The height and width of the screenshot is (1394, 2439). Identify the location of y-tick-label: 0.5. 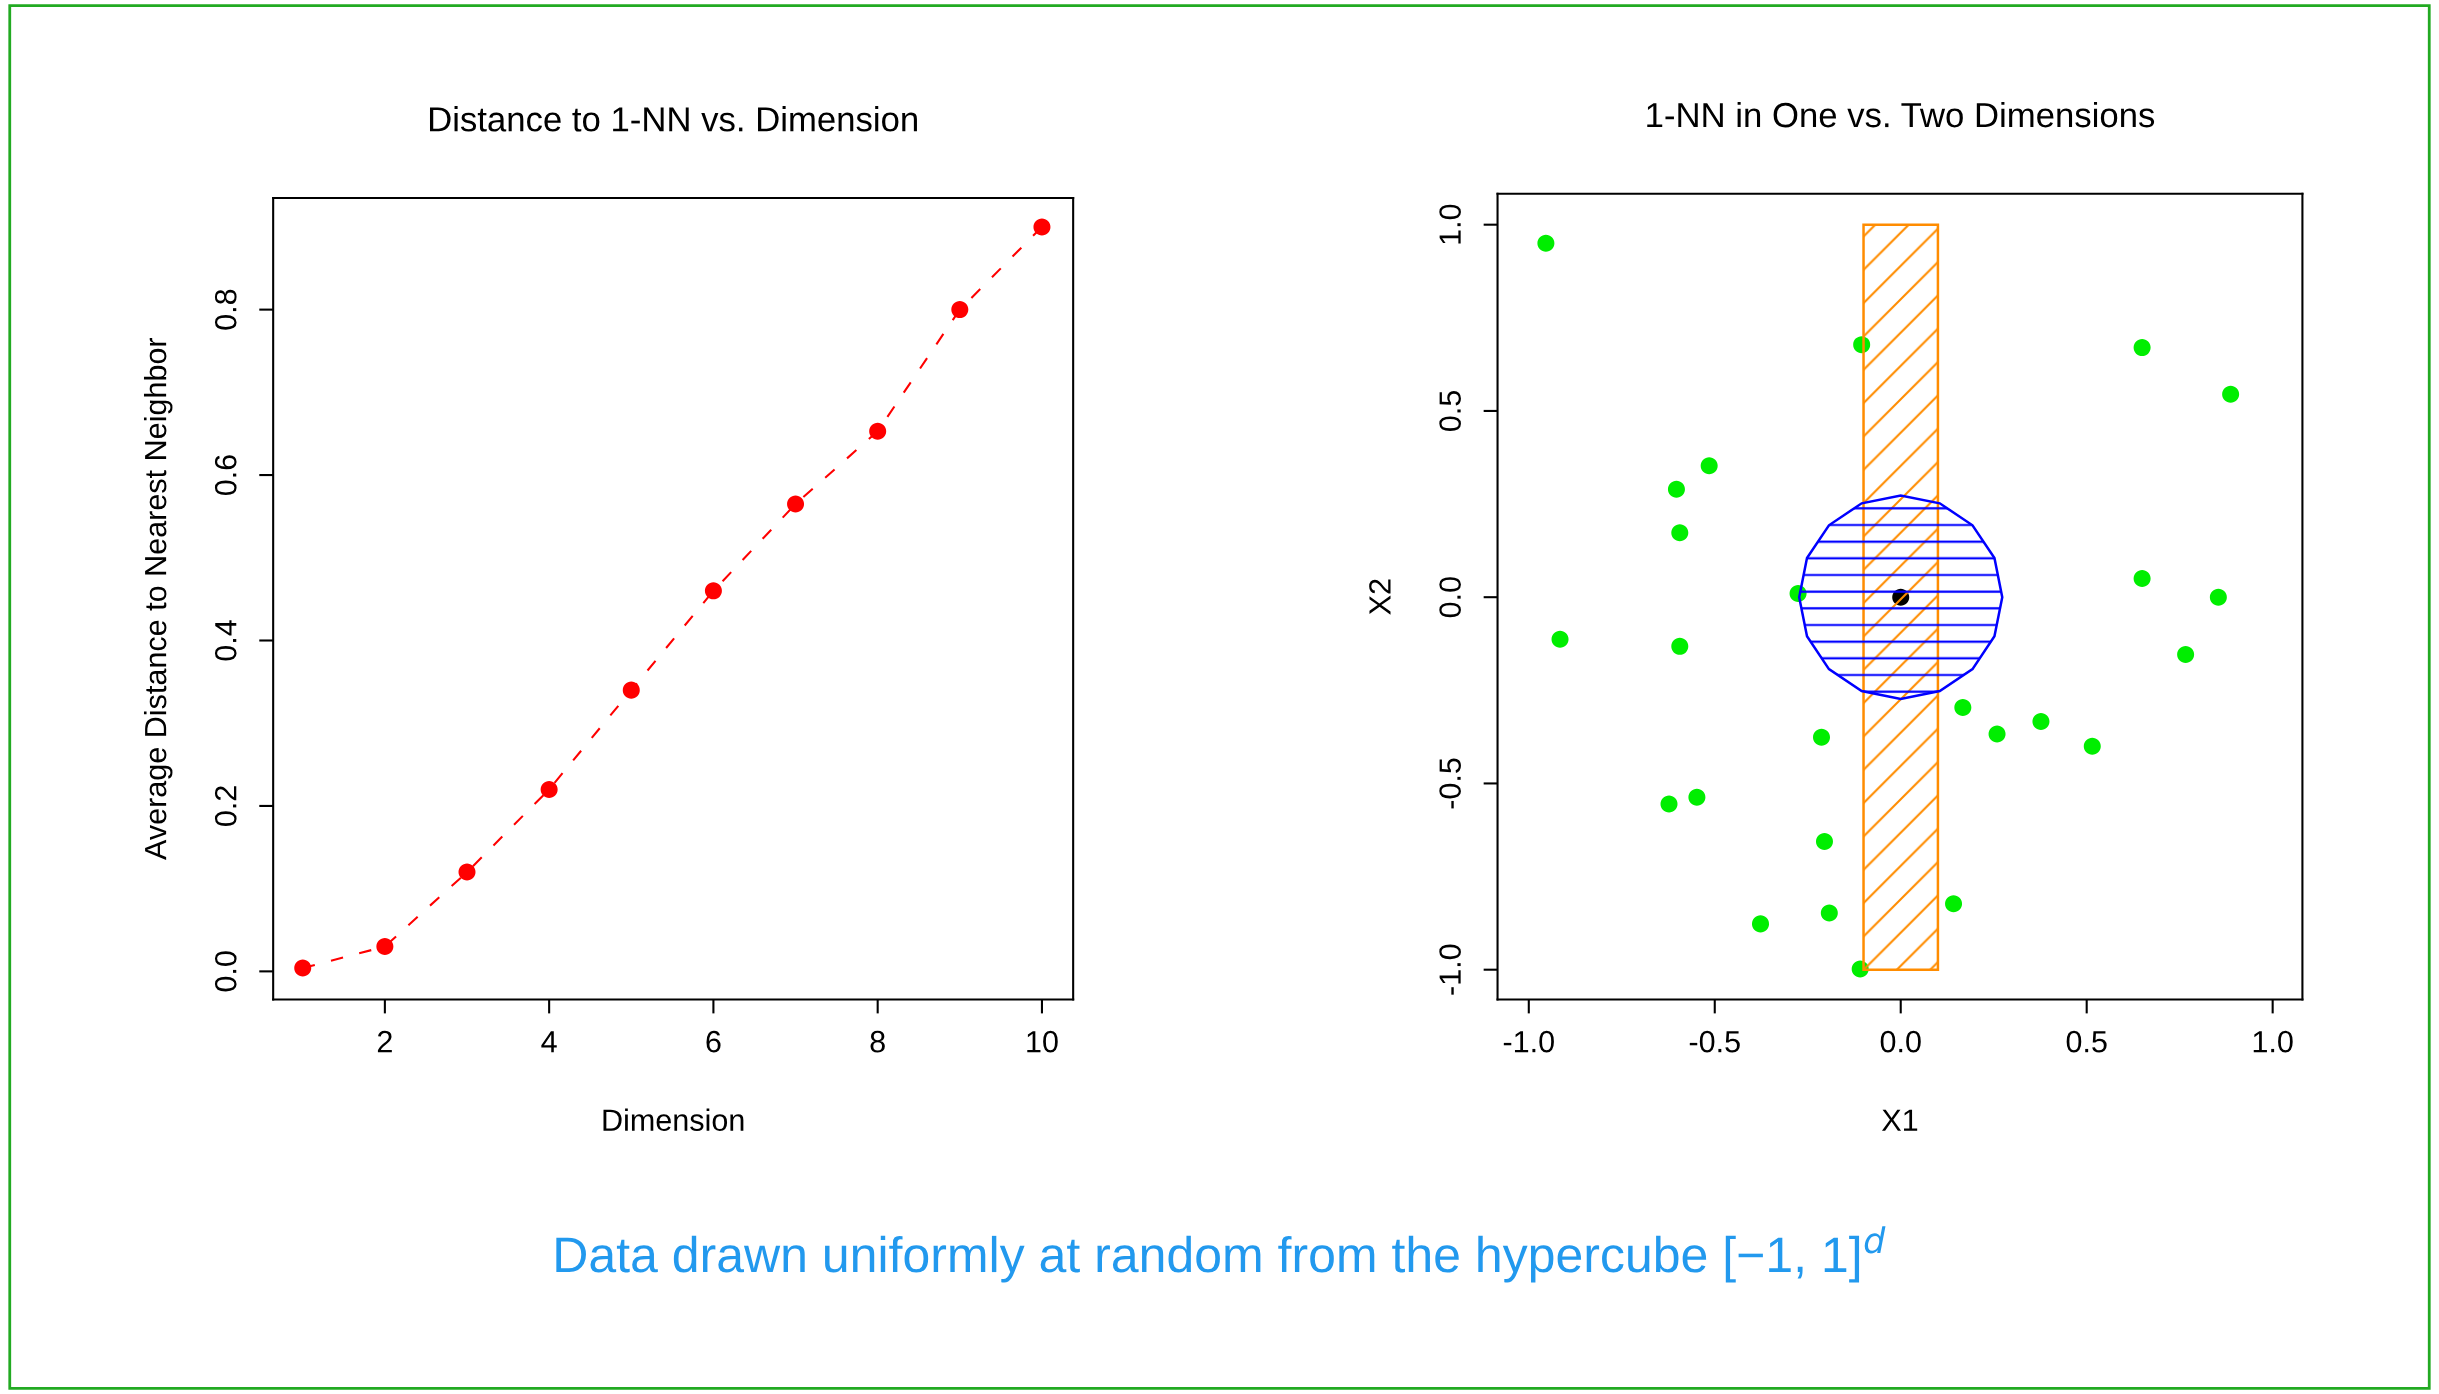
(1450, 410).